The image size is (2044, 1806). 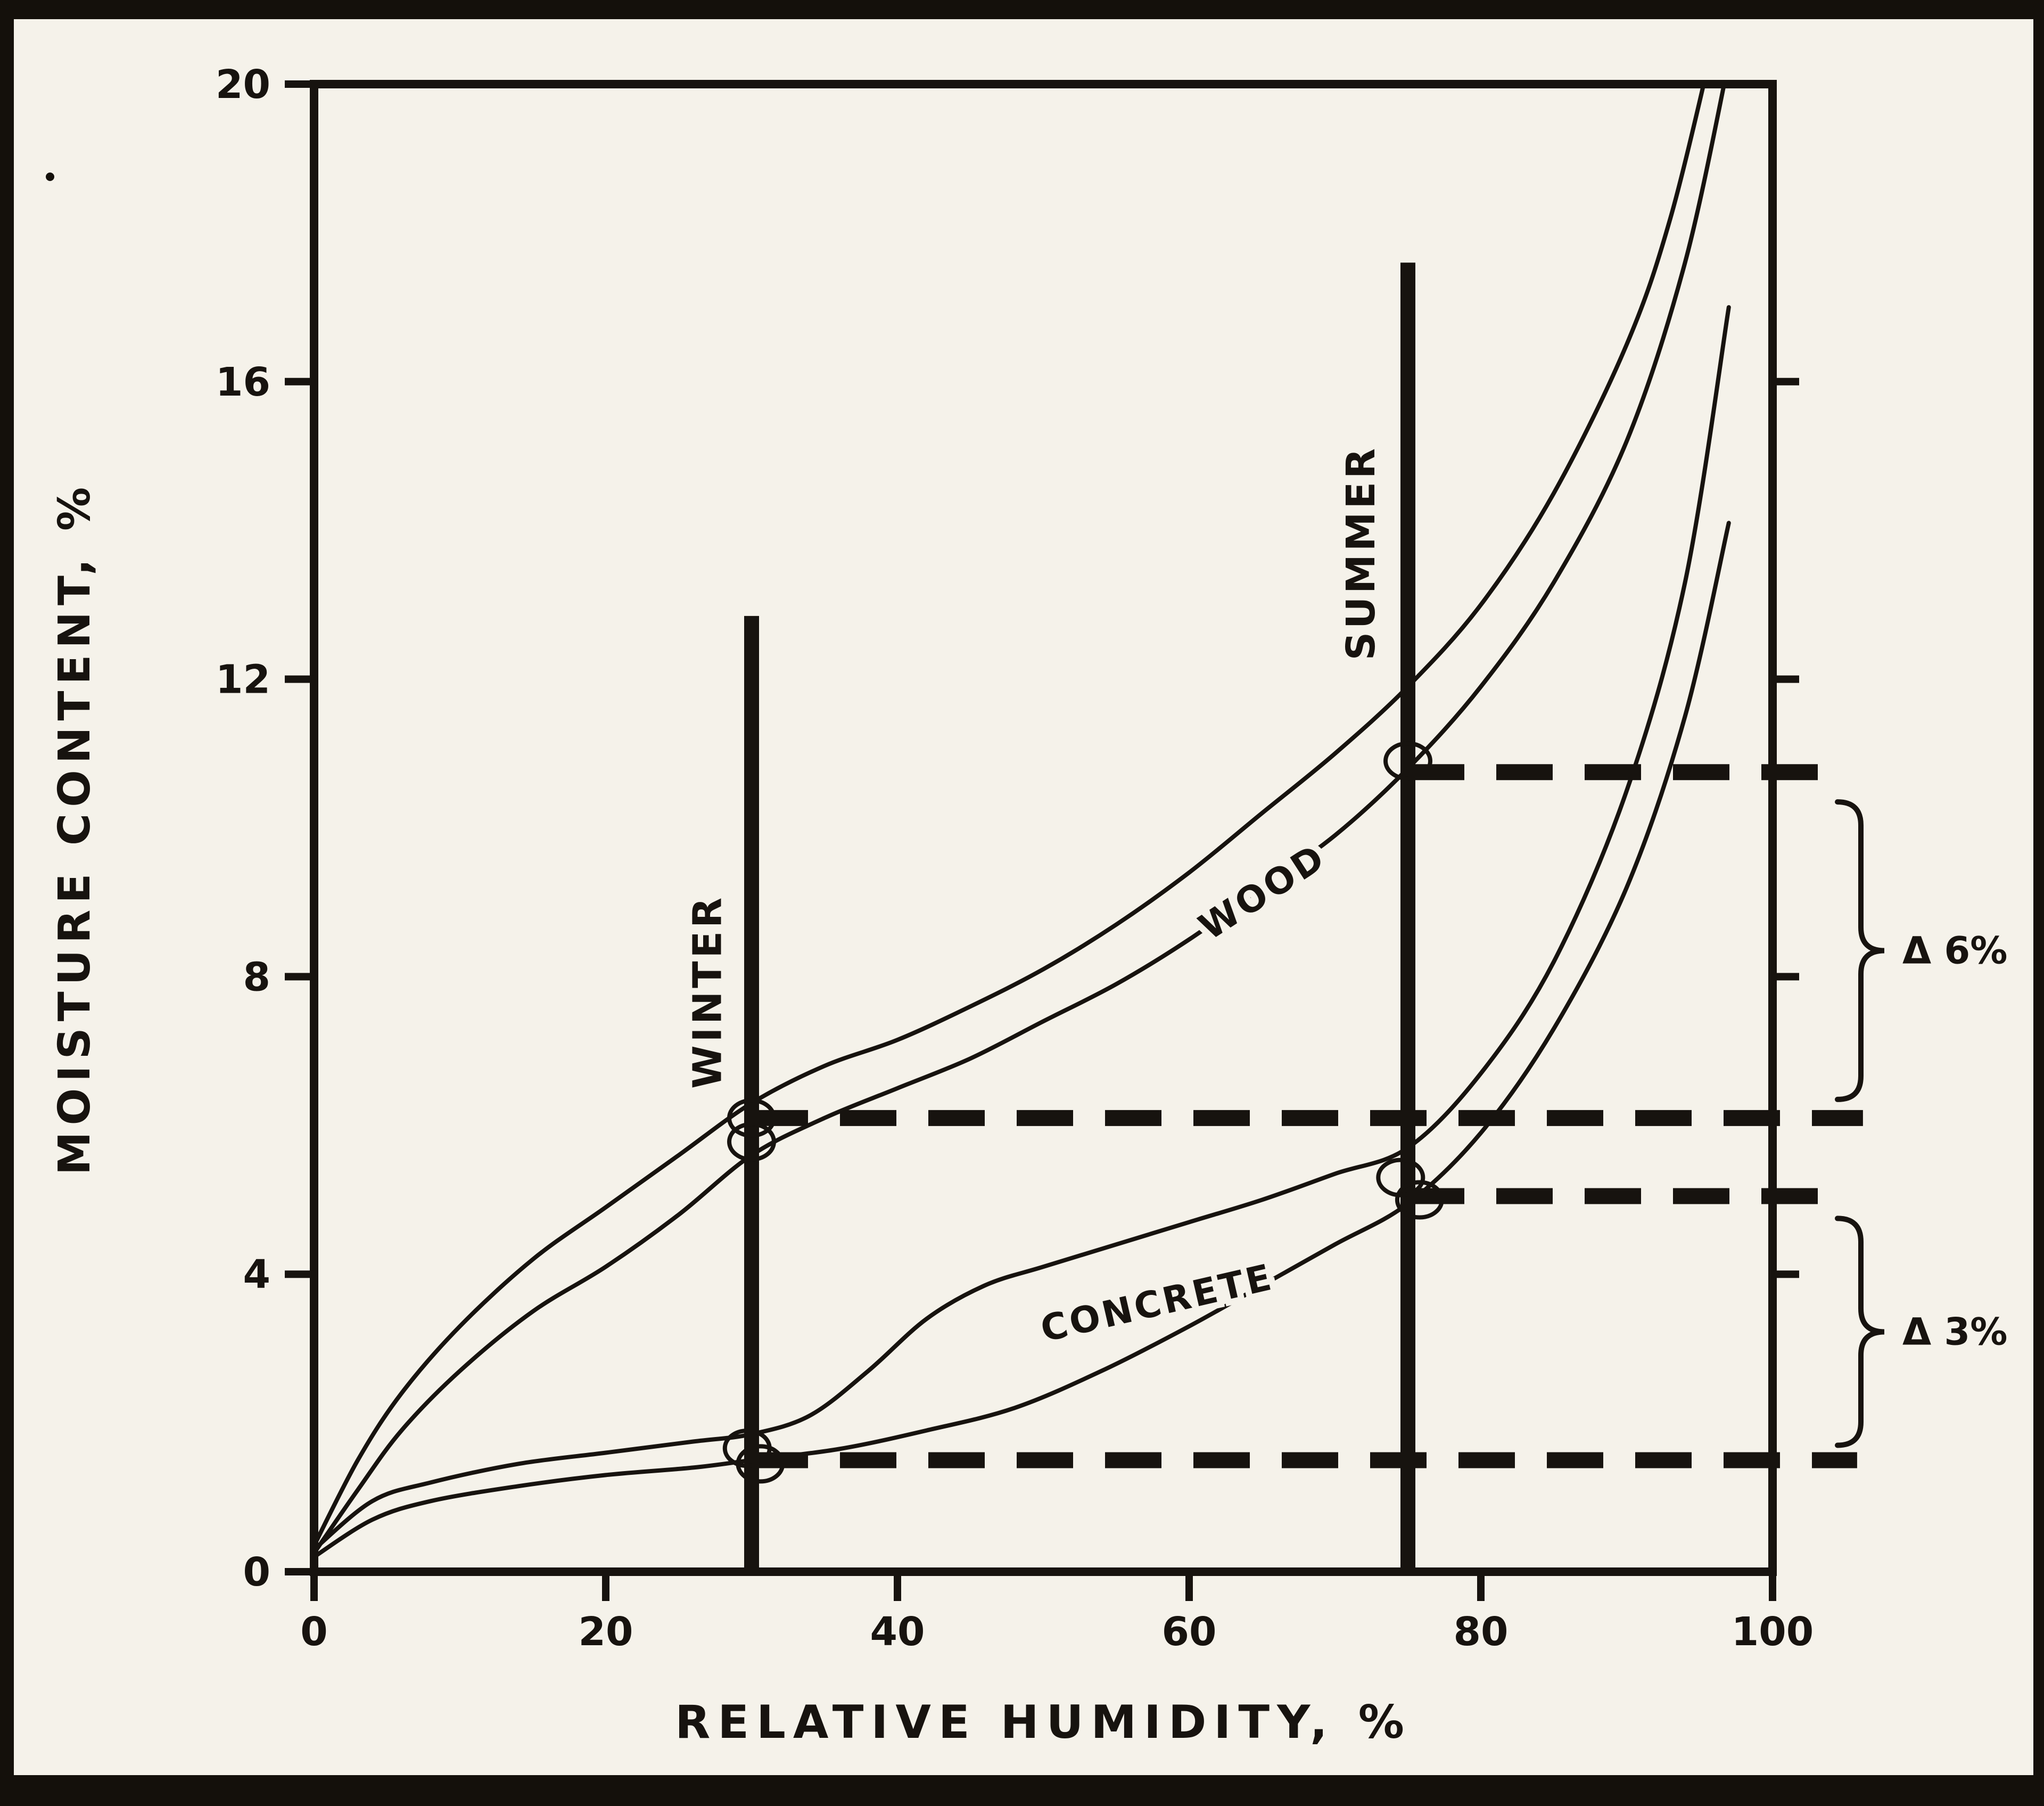 I want to click on y-tick-label: 4, so click(x=257, y=1275).